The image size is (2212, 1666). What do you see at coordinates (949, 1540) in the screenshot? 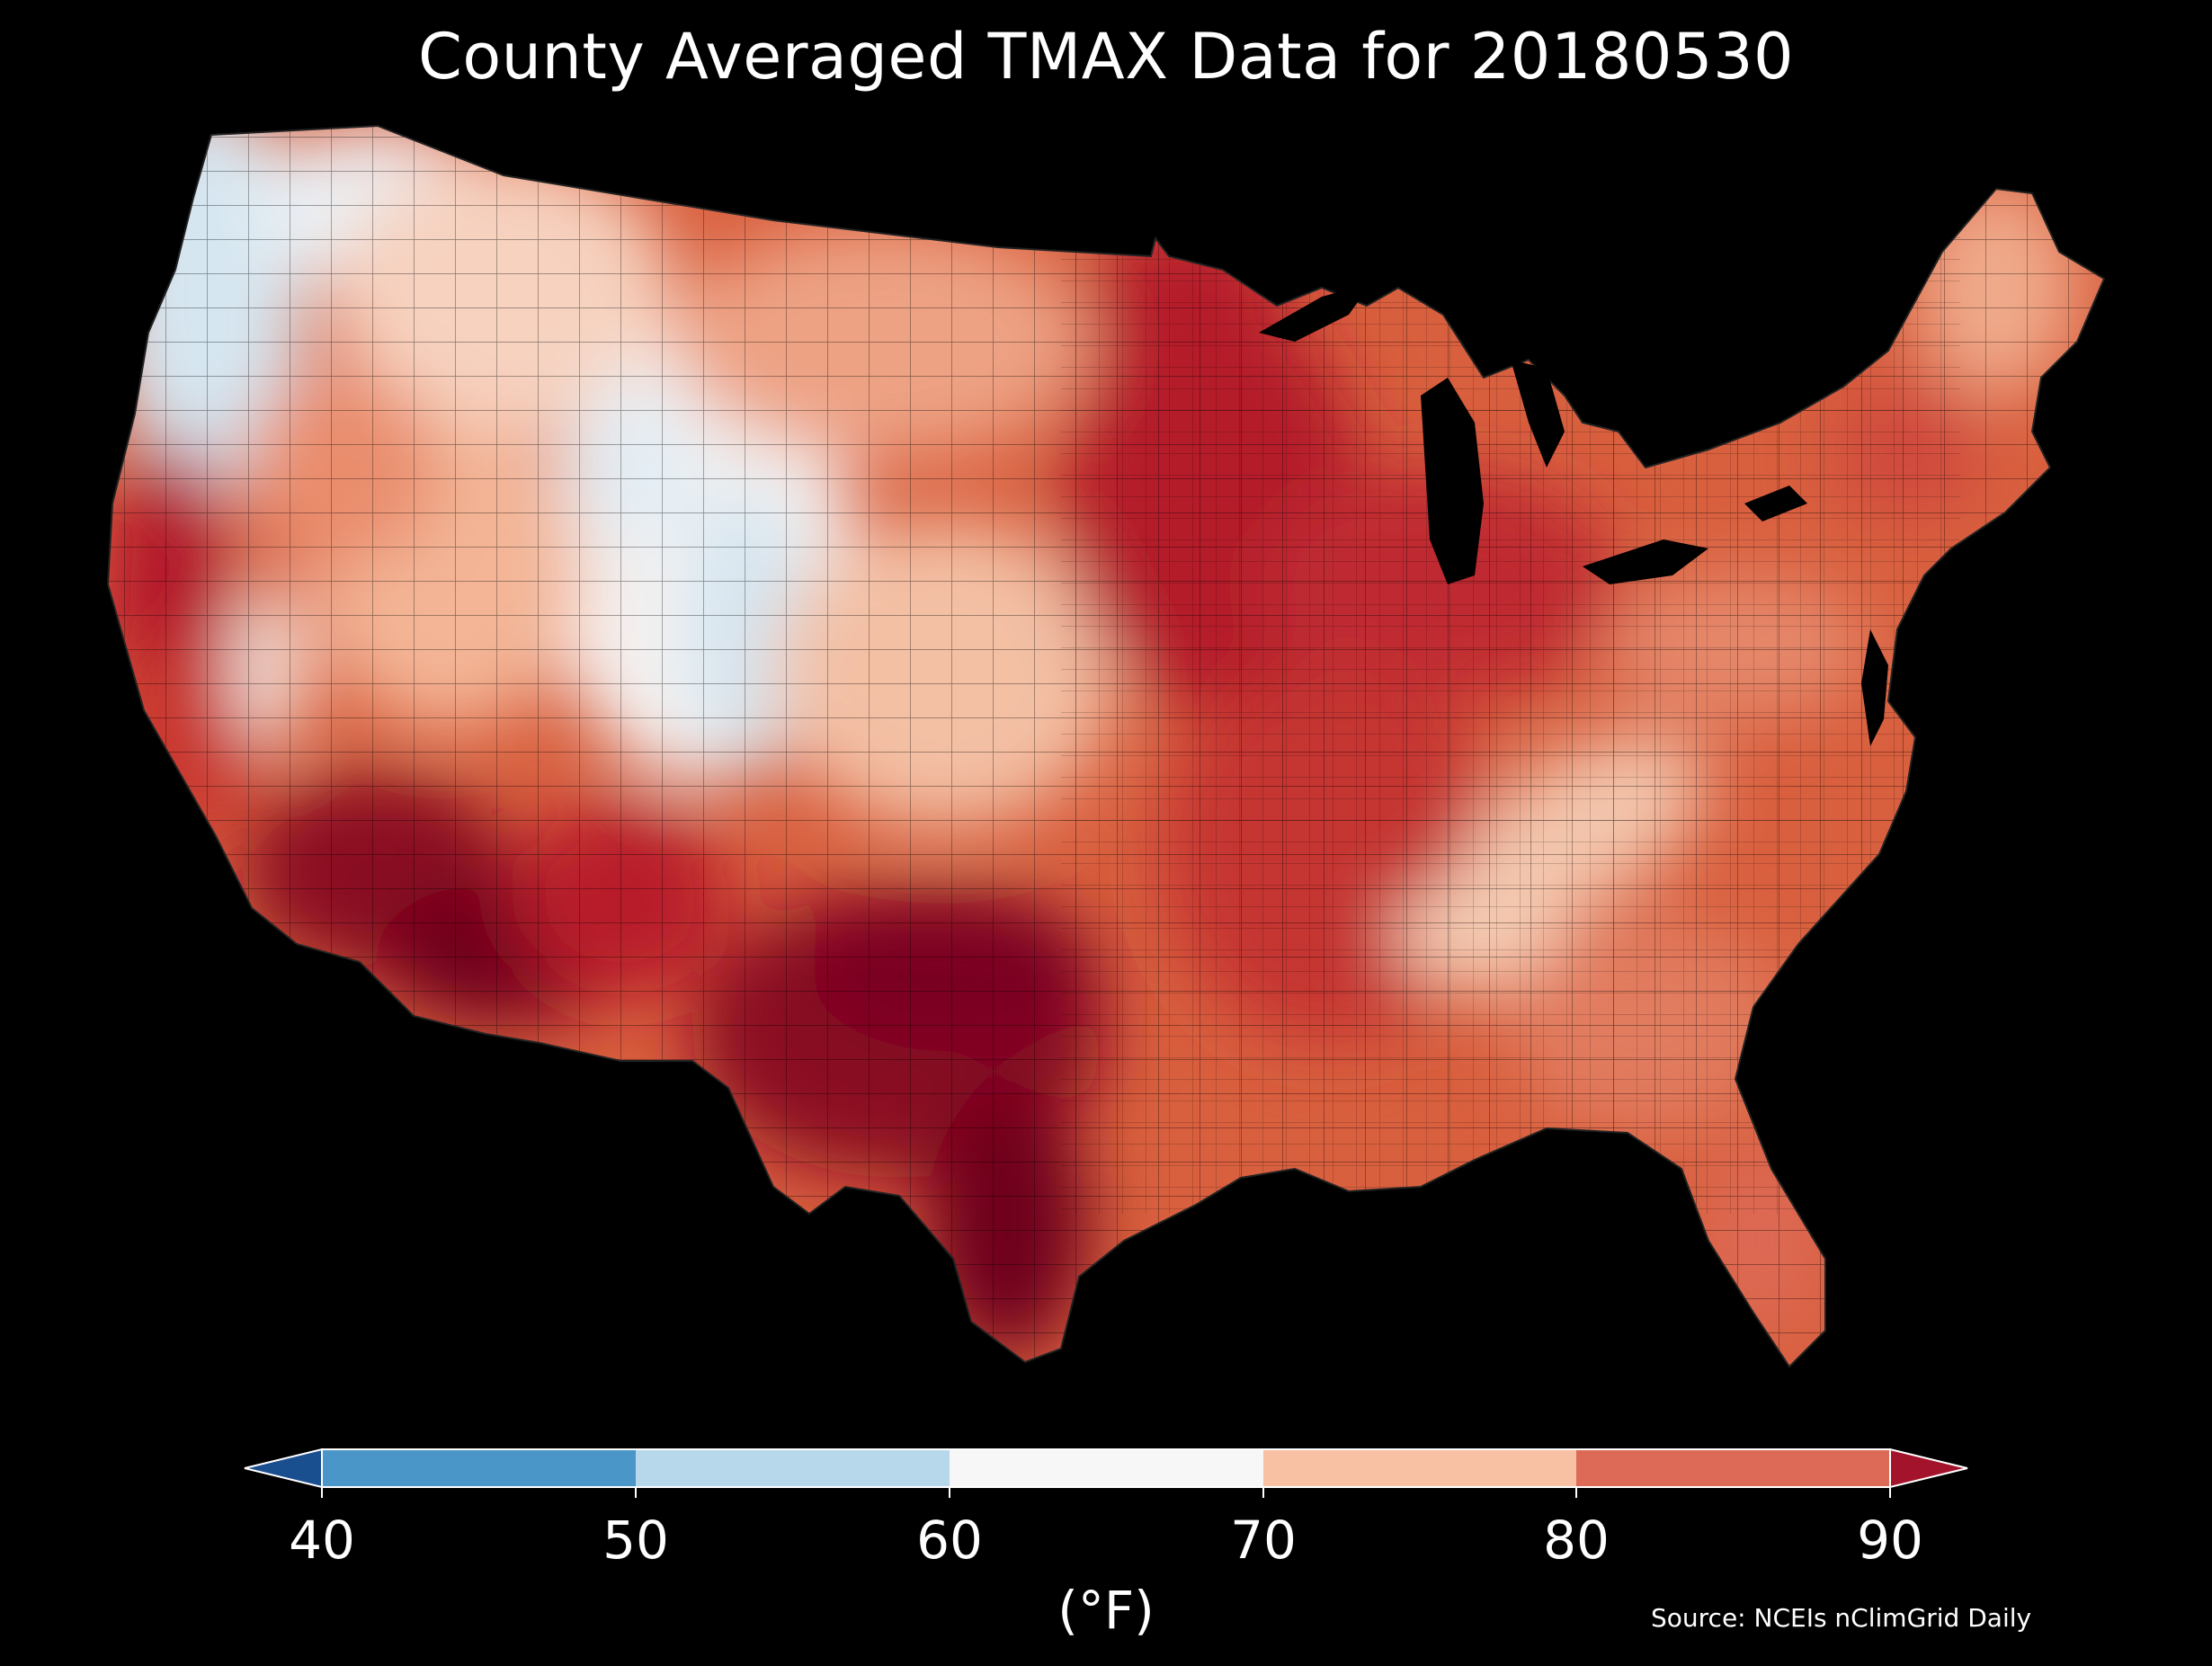
I see `colorbar-tick-label: 60` at bounding box center [949, 1540].